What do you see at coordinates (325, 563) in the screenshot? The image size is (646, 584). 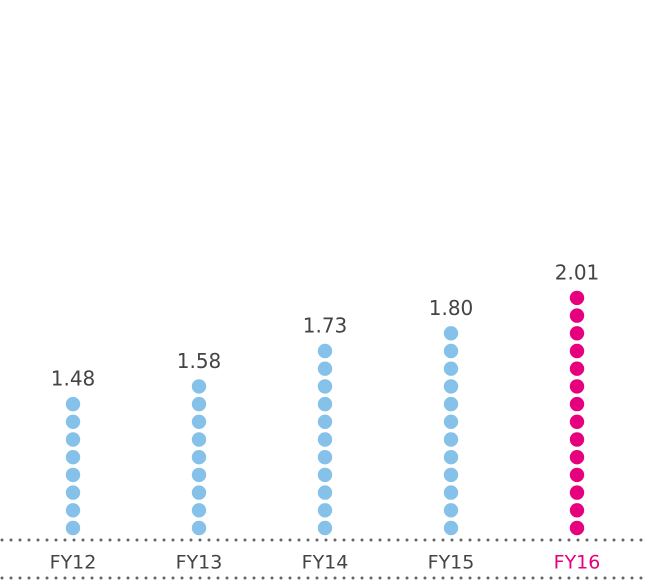 I see `x-tick-label: FY14` at bounding box center [325, 563].